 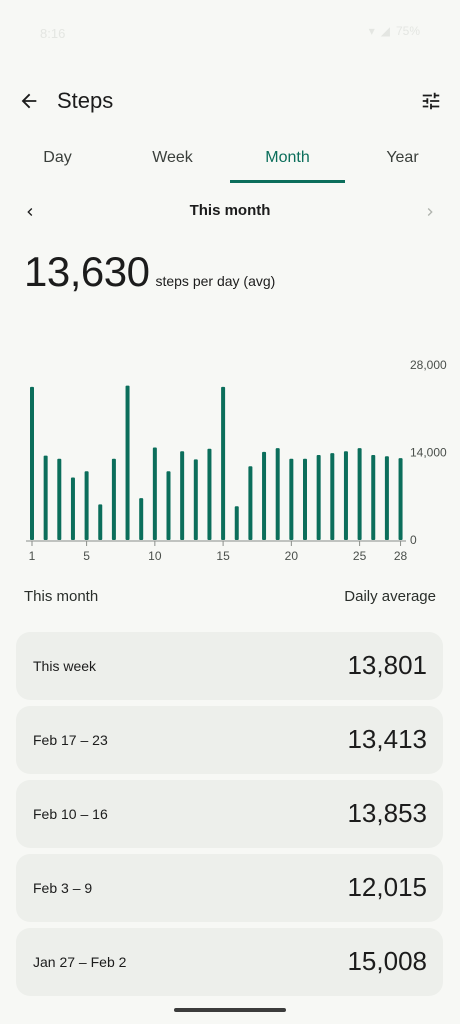 I want to click on chevron-right-icon, so click(x=430, y=212).